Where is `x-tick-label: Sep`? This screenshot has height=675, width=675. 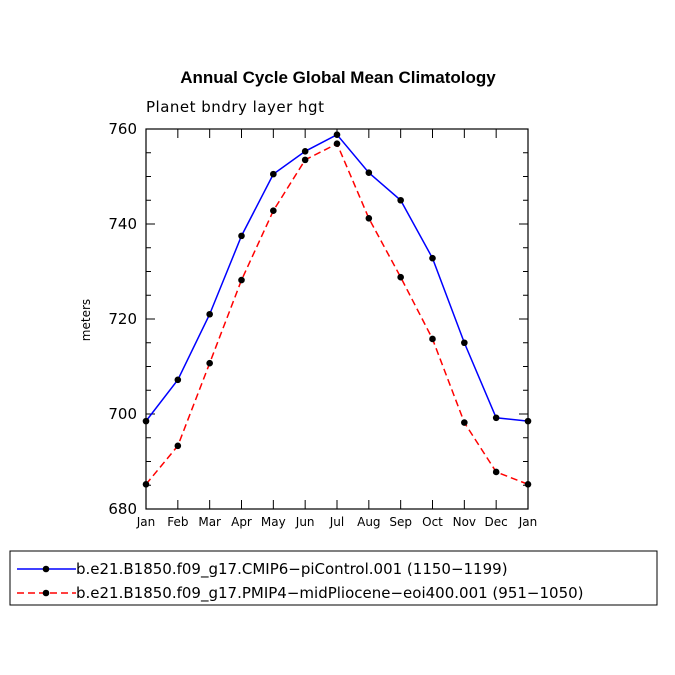
x-tick-label: Sep is located at coordinates (400, 522).